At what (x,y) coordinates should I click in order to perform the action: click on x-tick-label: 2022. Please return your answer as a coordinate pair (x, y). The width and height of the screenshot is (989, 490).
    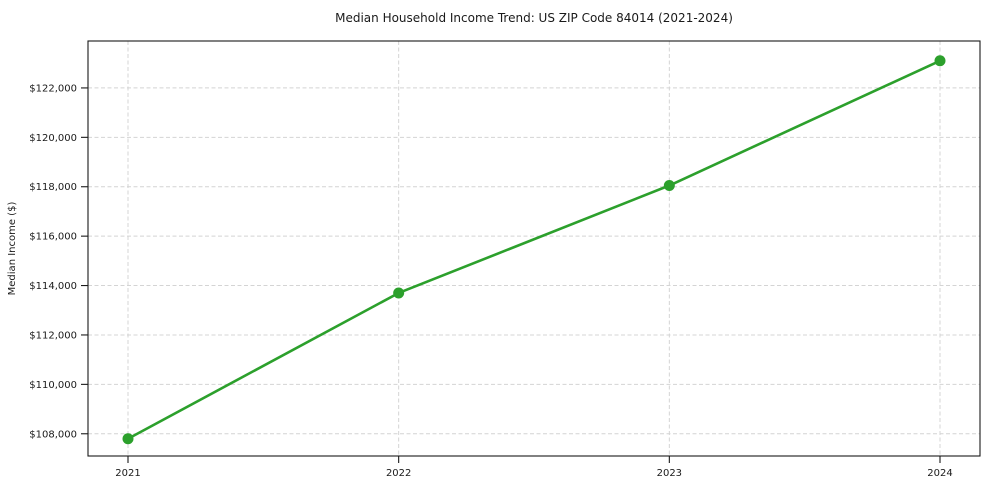
    Looking at the image, I should click on (398, 473).